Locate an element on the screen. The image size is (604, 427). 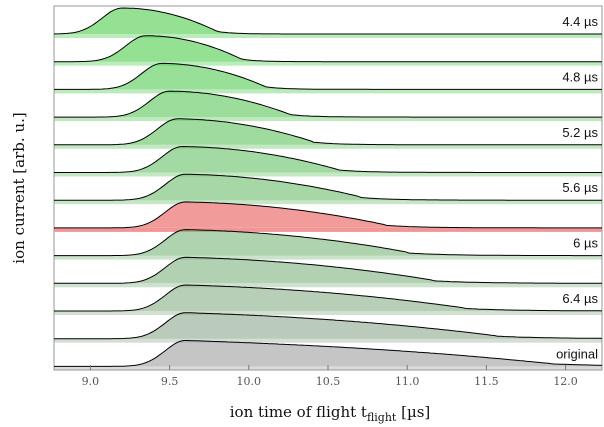
x-tick-group: 9.0 9.5 10.0 10.5 11.0 11.5 12.0 is located at coordinates (330, 376).